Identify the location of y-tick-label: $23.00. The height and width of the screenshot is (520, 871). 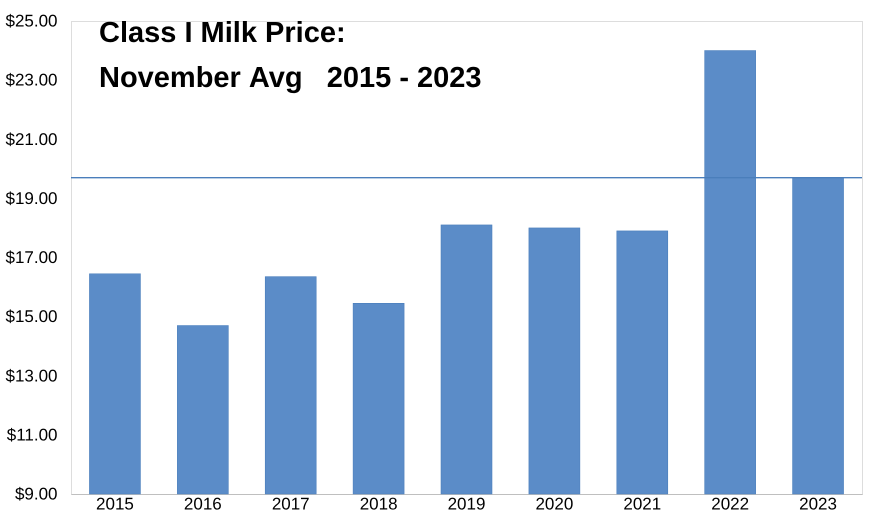
(32, 80).